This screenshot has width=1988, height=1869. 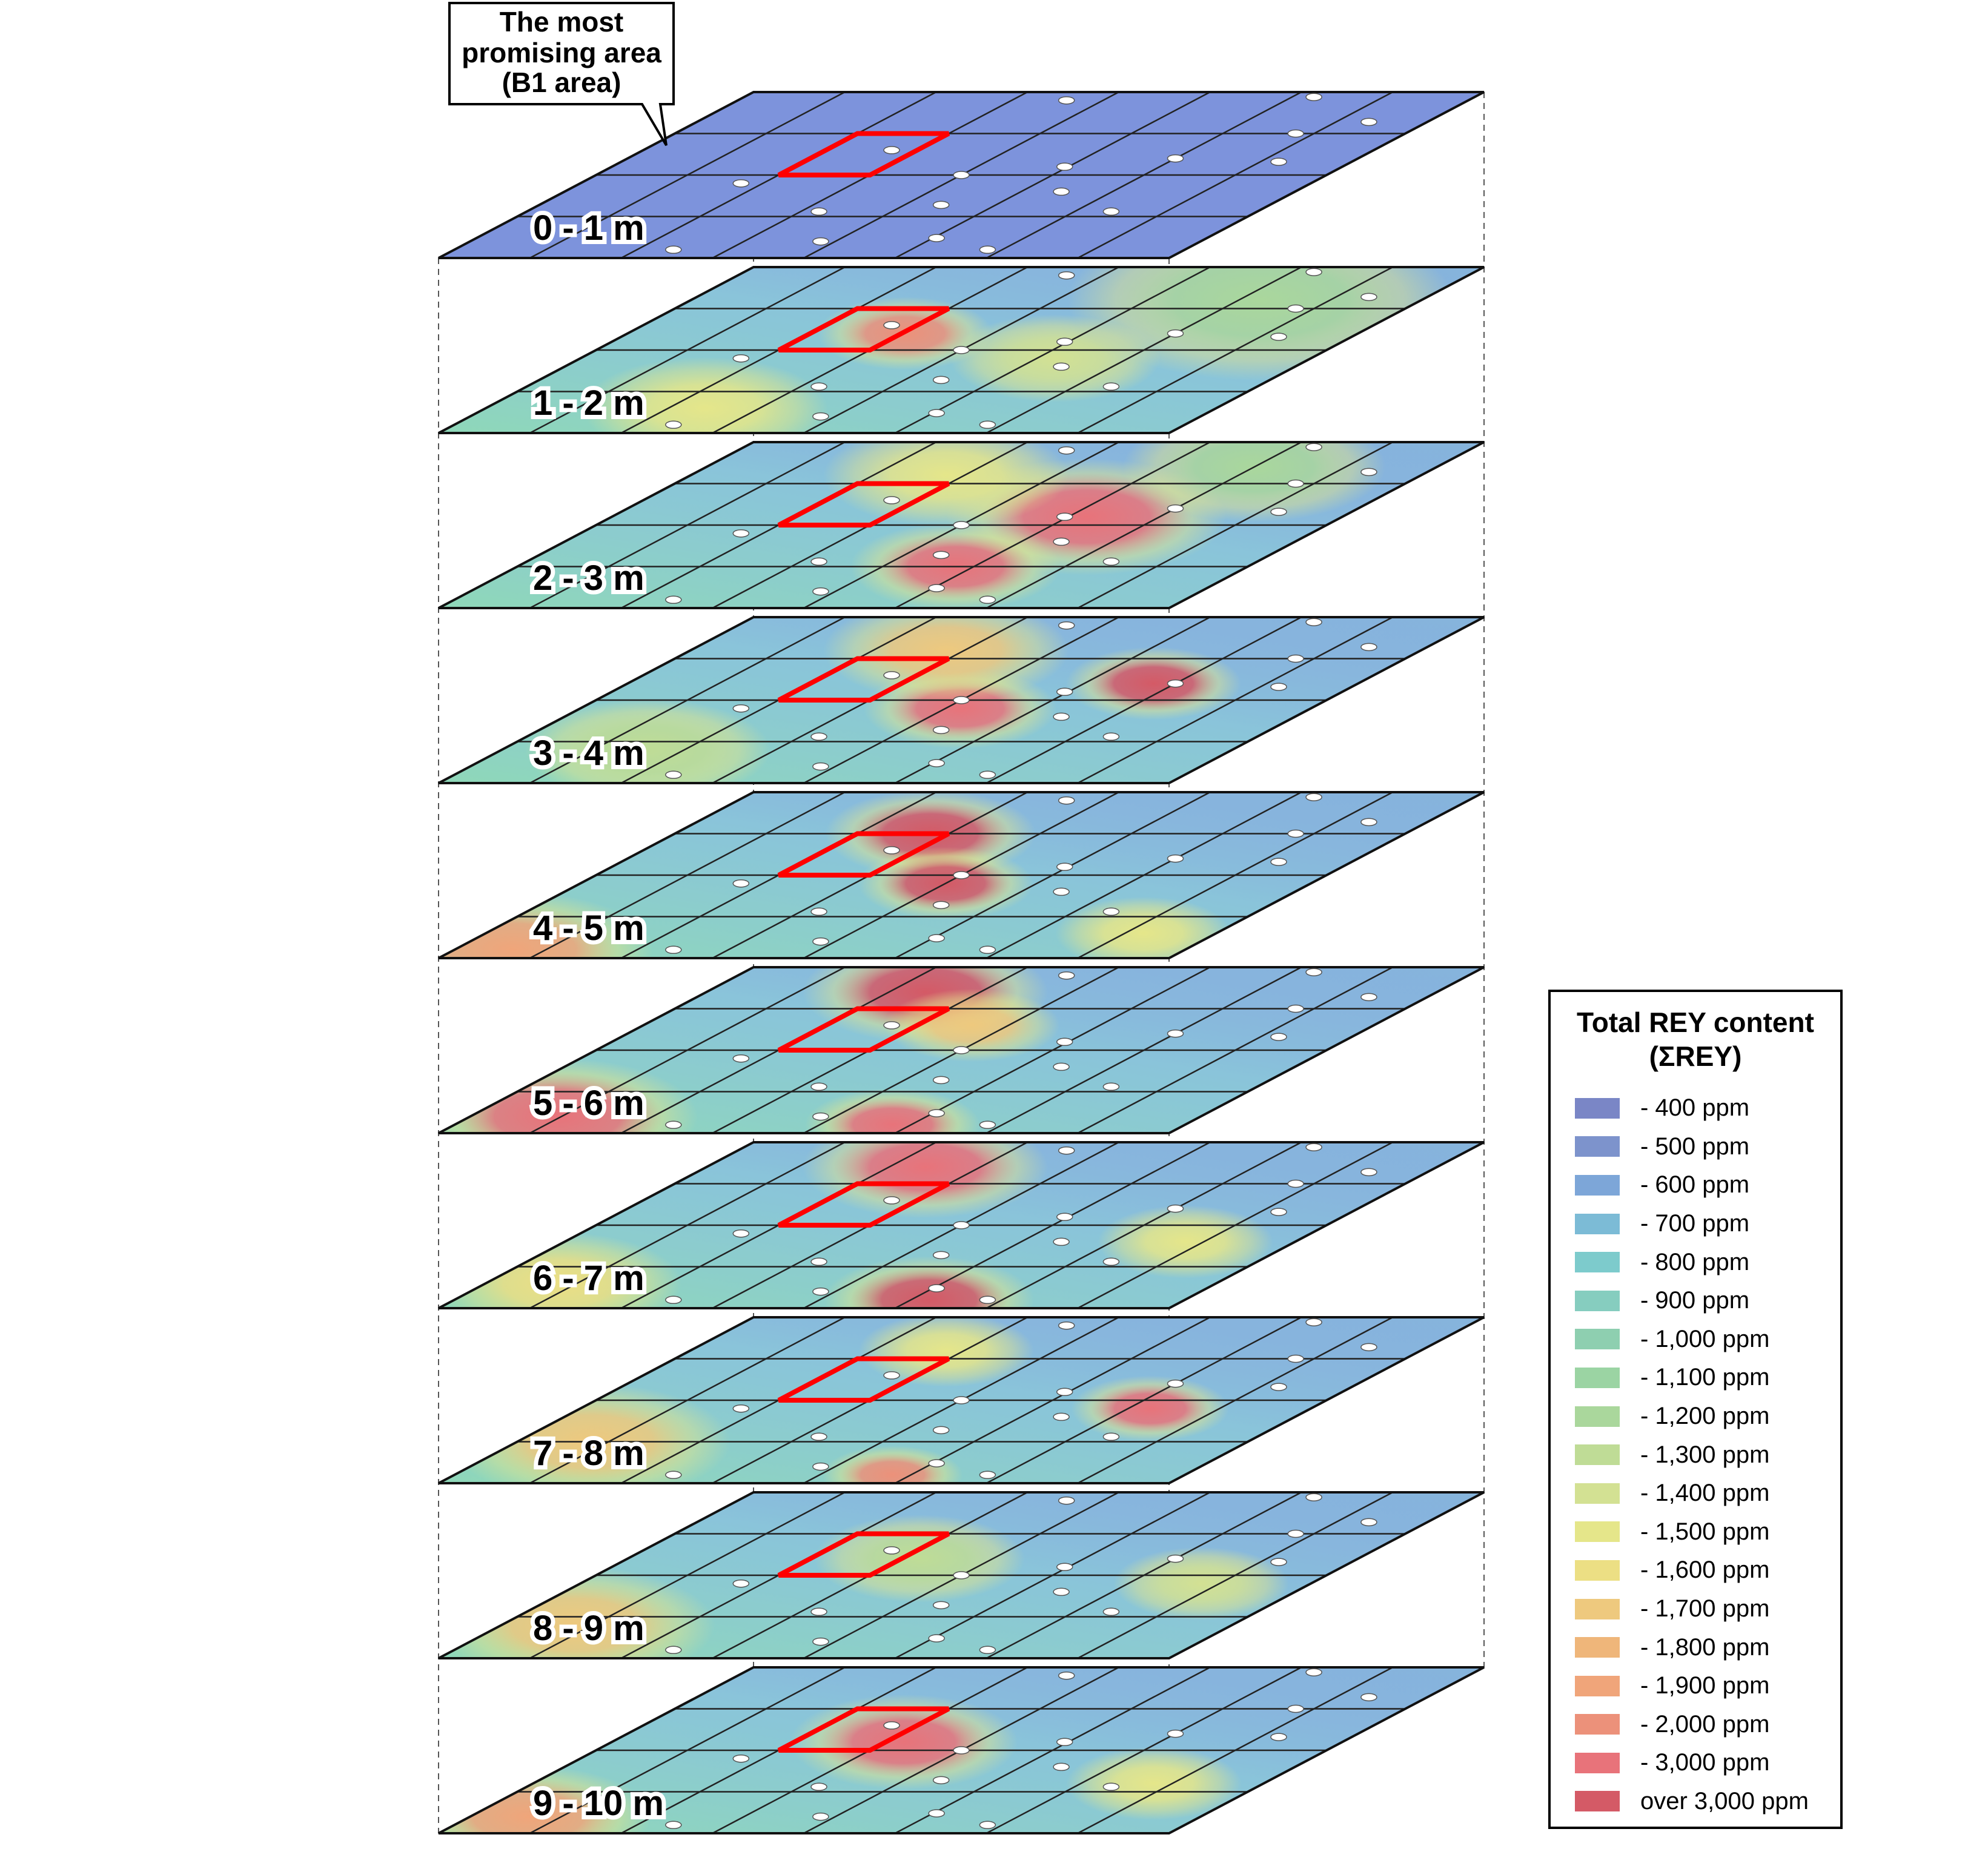 I want to click on depth-layer: 1 - 2 m, so click(x=961, y=350).